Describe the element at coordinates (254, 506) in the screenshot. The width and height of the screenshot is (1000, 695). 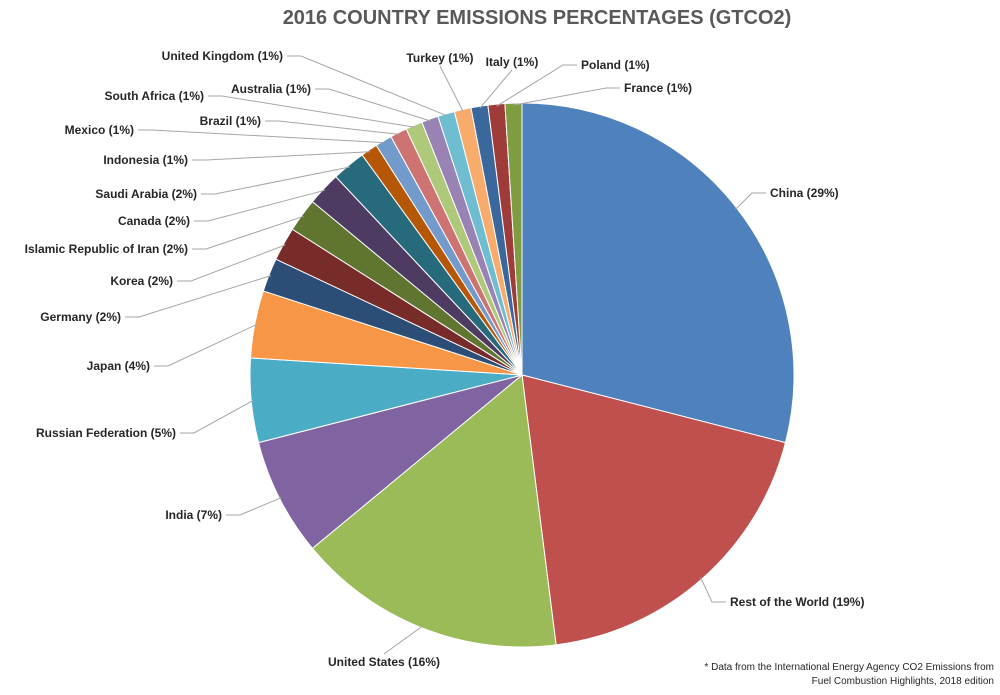
I see `leader-line-india` at that location.